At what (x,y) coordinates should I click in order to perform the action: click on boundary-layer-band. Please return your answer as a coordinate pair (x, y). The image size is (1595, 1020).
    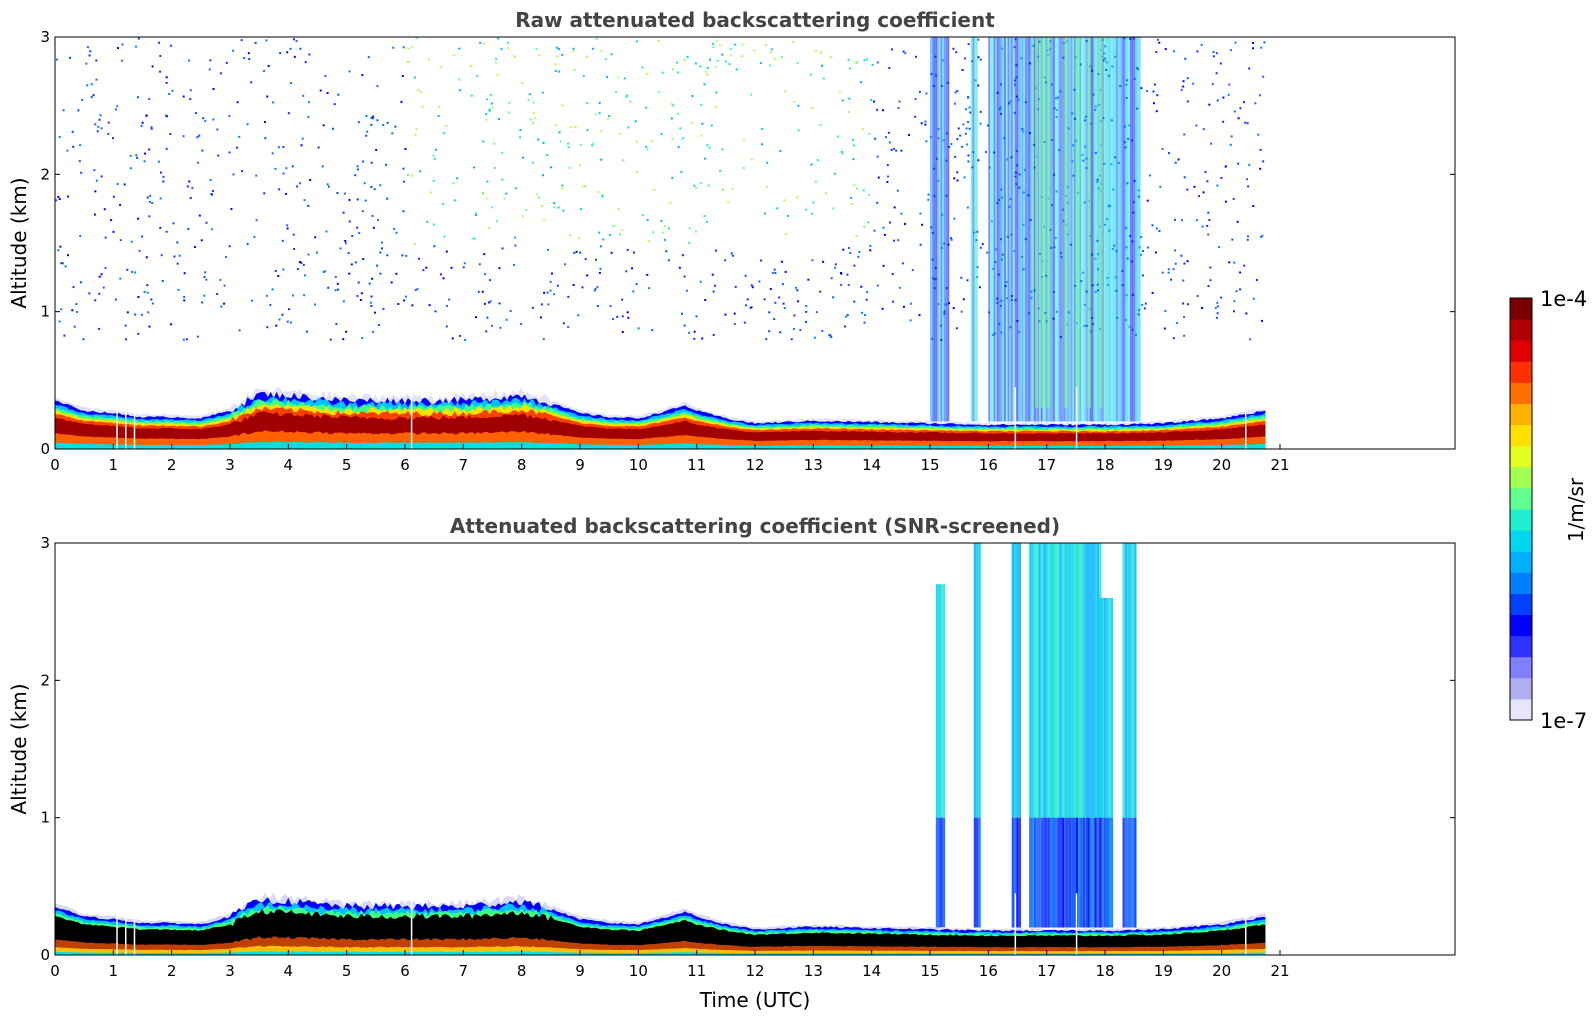
    Looking at the image, I should click on (660, 445).